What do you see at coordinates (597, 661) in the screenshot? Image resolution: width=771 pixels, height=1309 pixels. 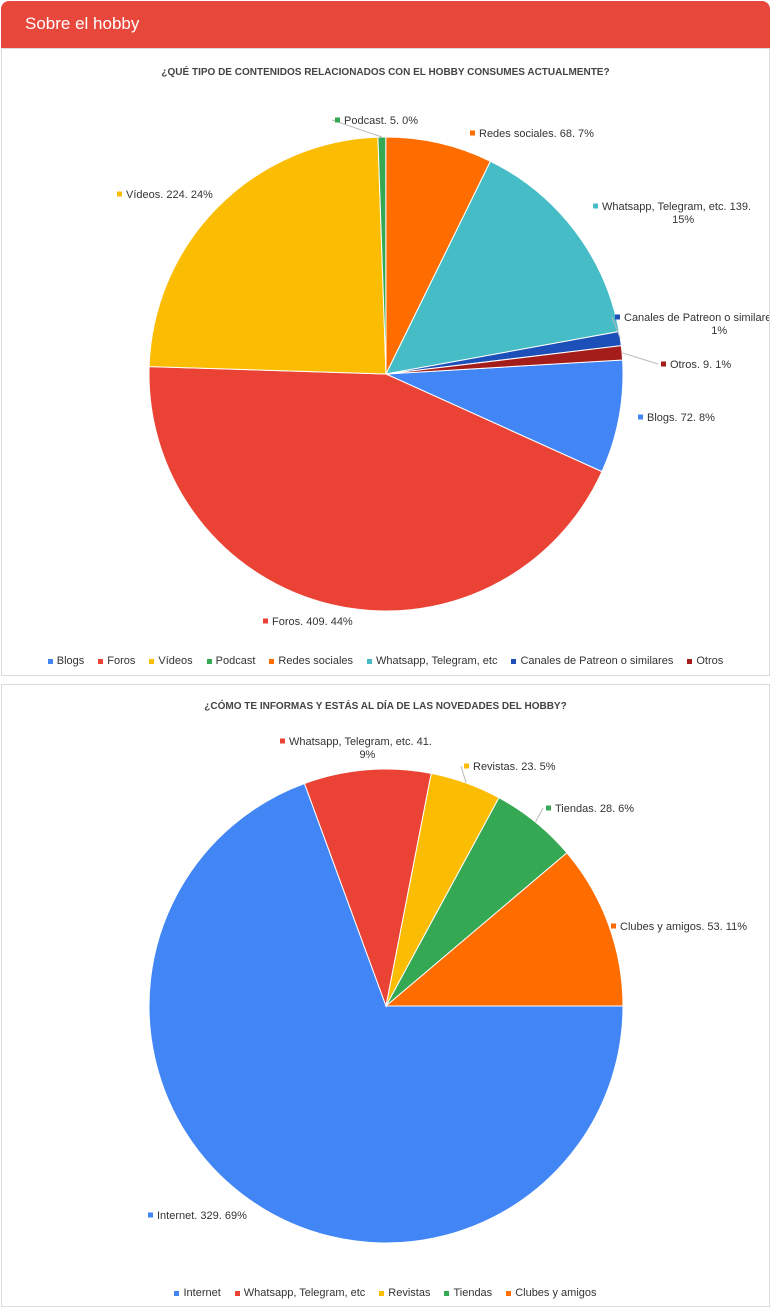 I see `legend-label: Canales de Patreon o similares` at bounding box center [597, 661].